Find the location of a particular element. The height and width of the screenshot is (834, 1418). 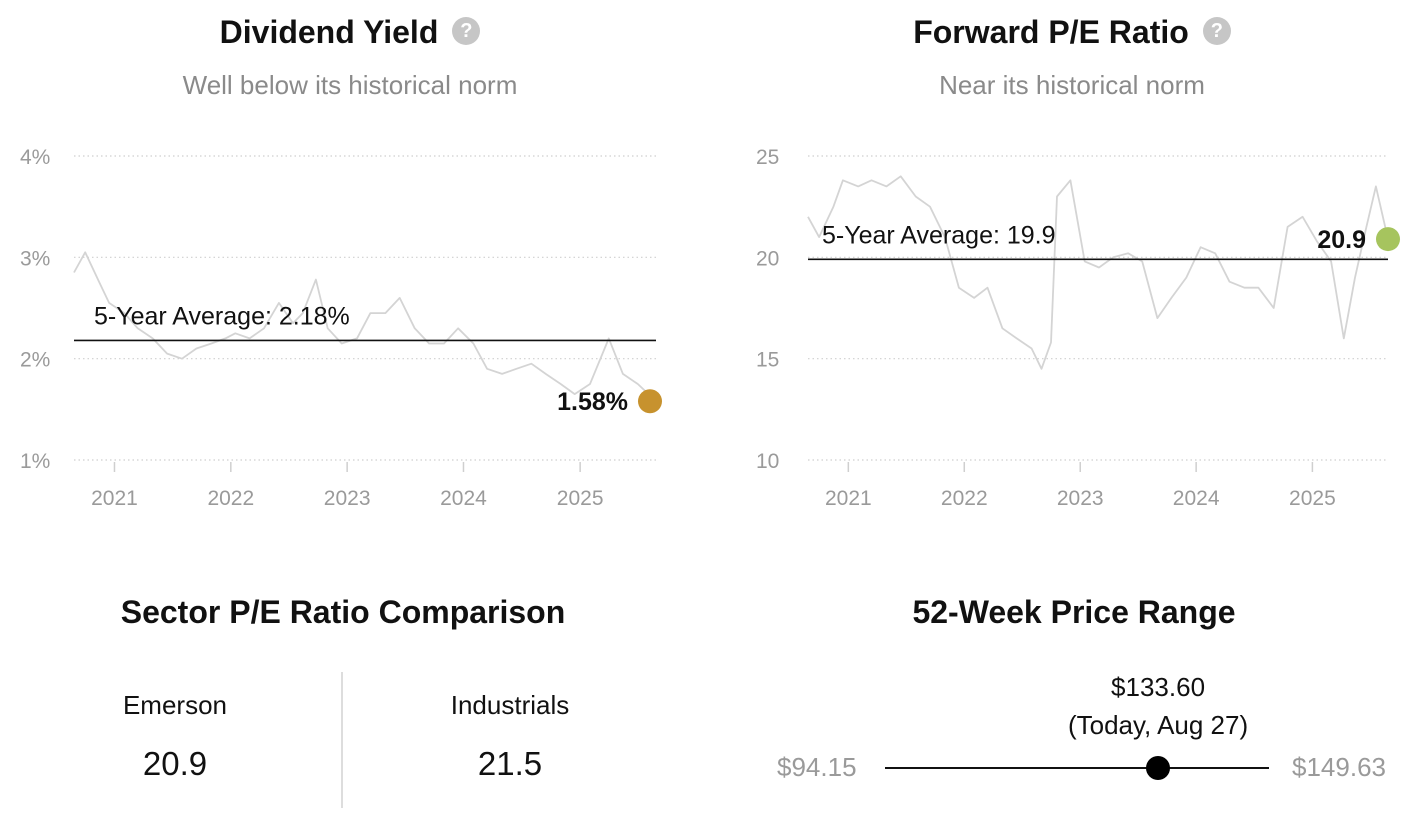

range-high-label: $149.63 is located at coordinates (1339, 767).